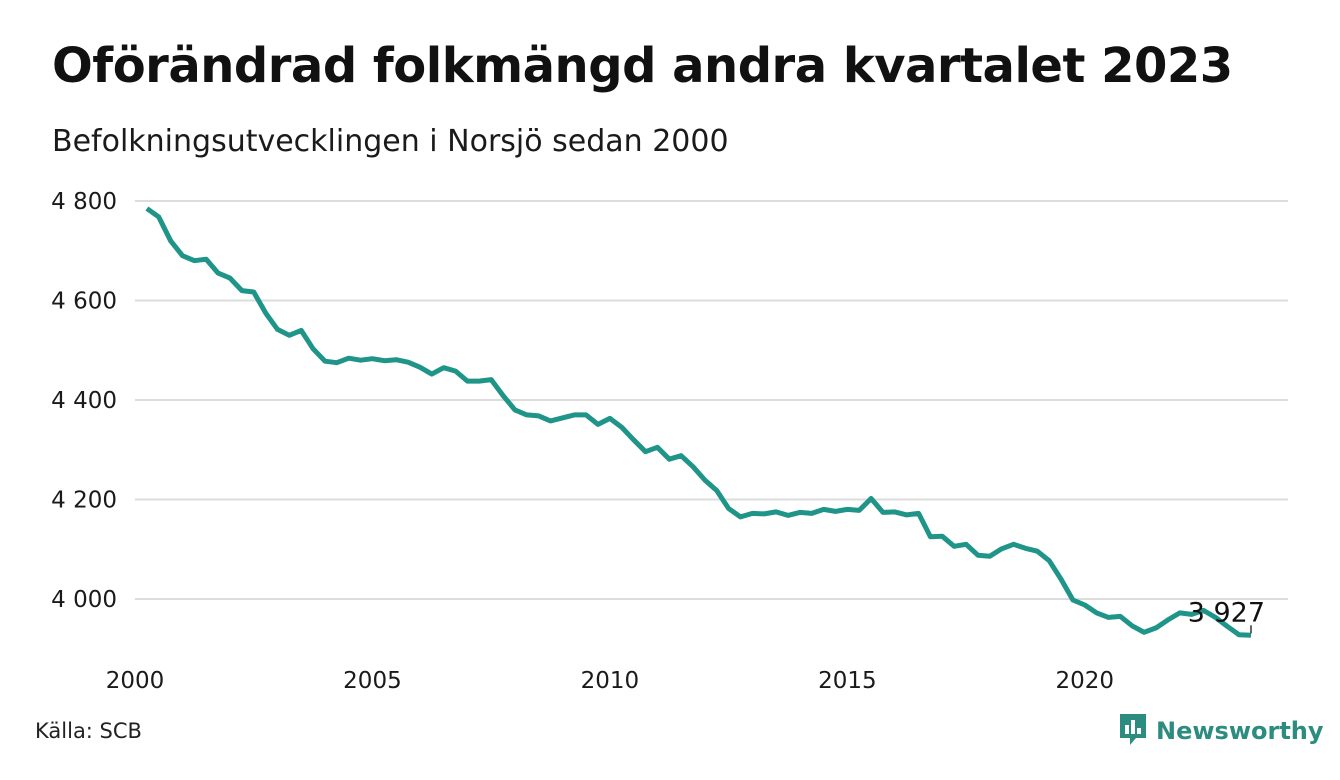  I want to click on y-tick-label: 4 400, so click(84, 401).